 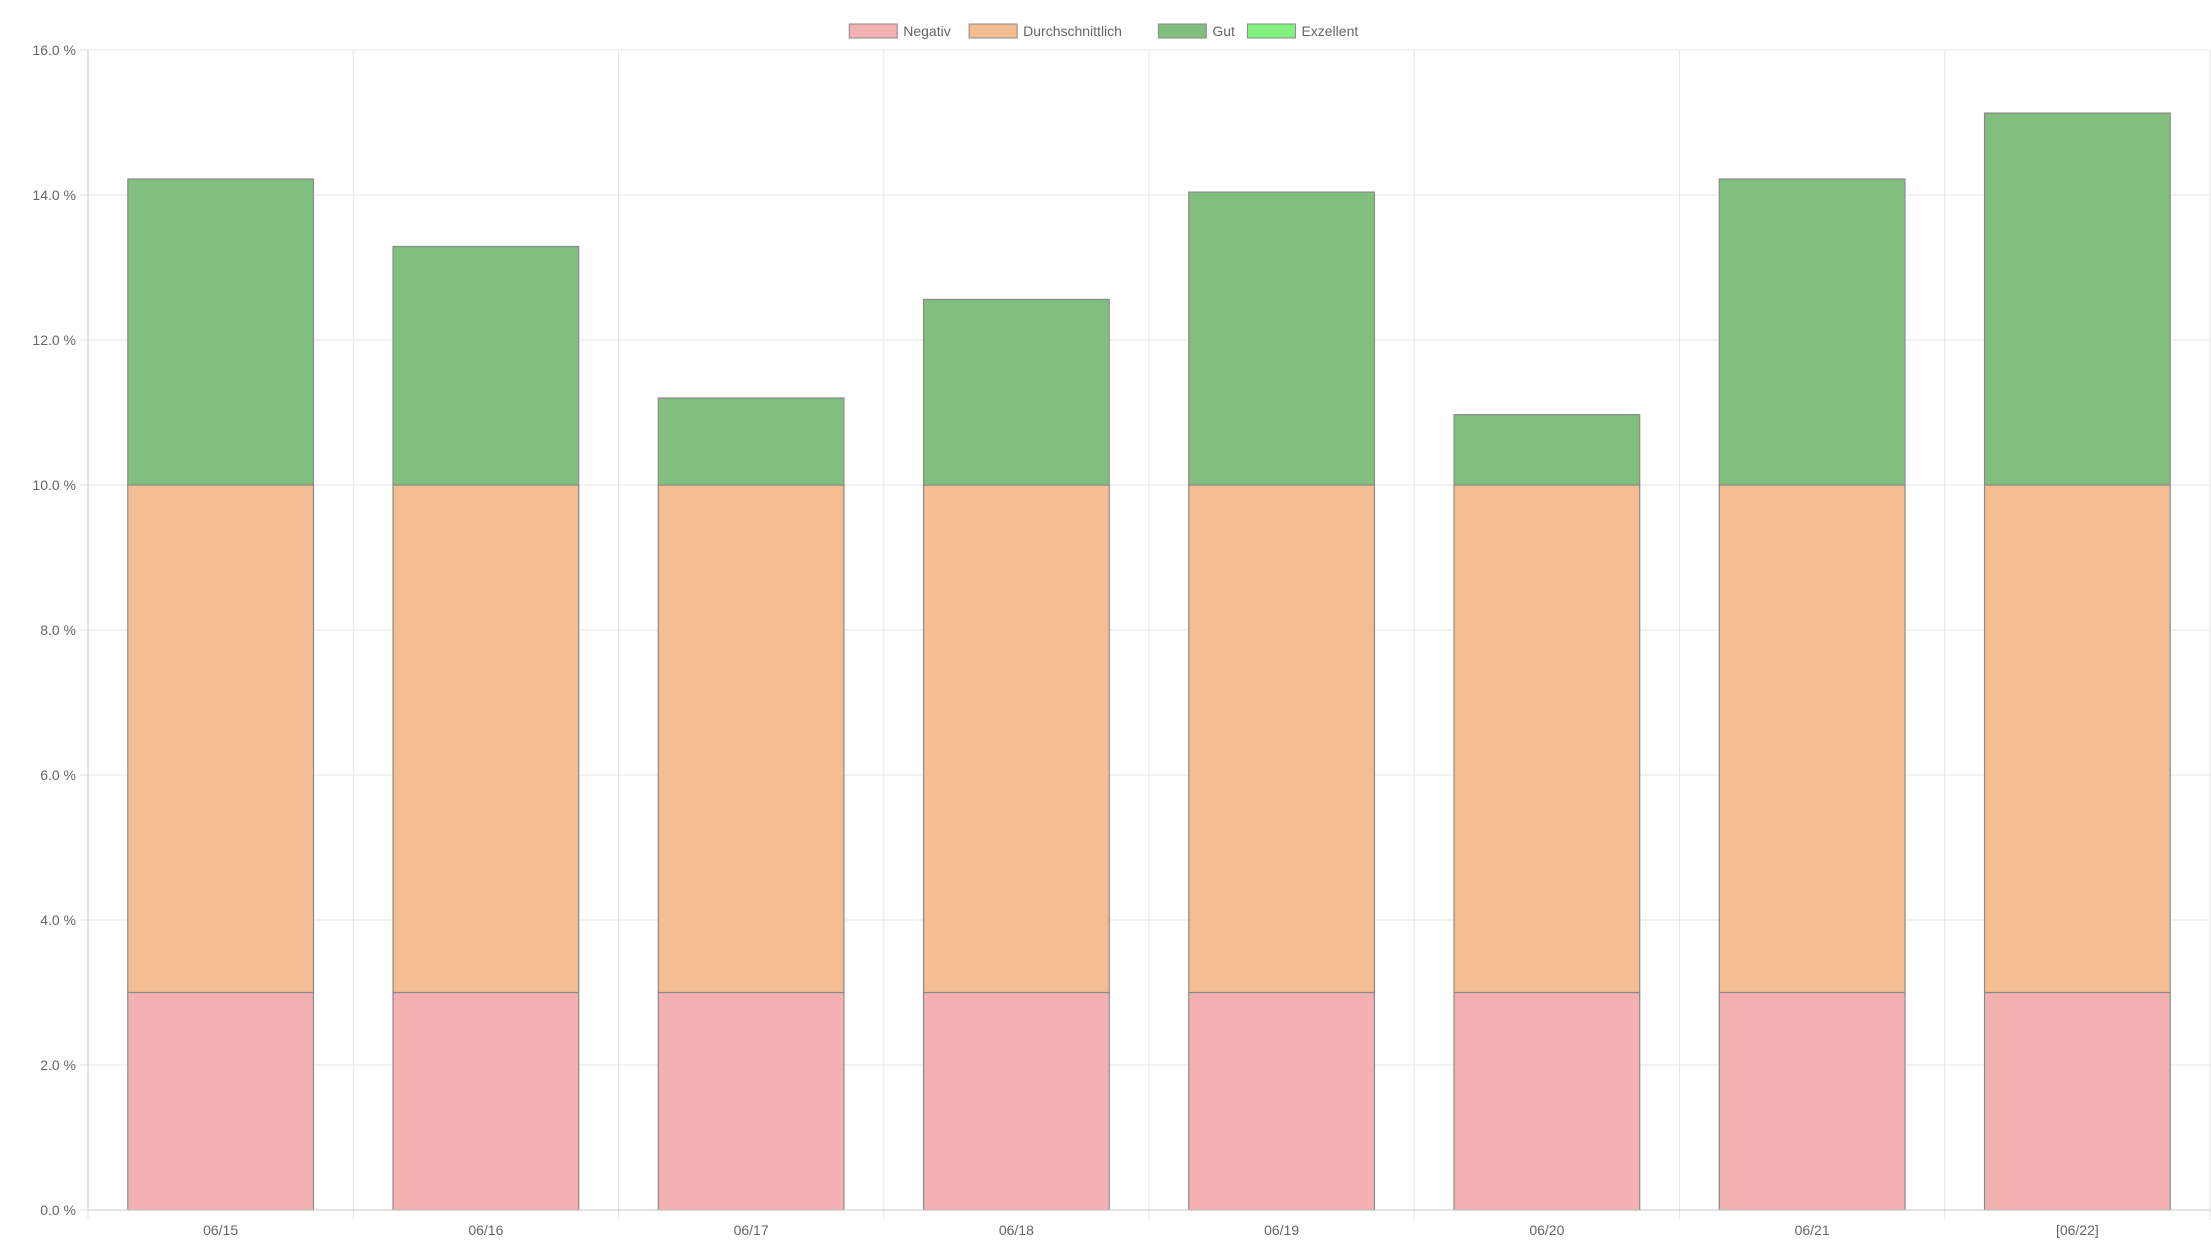 What do you see at coordinates (1546, 1230) in the screenshot?
I see `x-tick-label: 06/20` at bounding box center [1546, 1230].